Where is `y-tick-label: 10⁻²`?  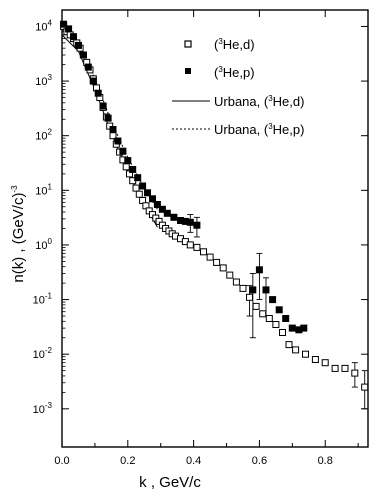 y-tick-label: 10⁻² is located at coordinates (43, 353).